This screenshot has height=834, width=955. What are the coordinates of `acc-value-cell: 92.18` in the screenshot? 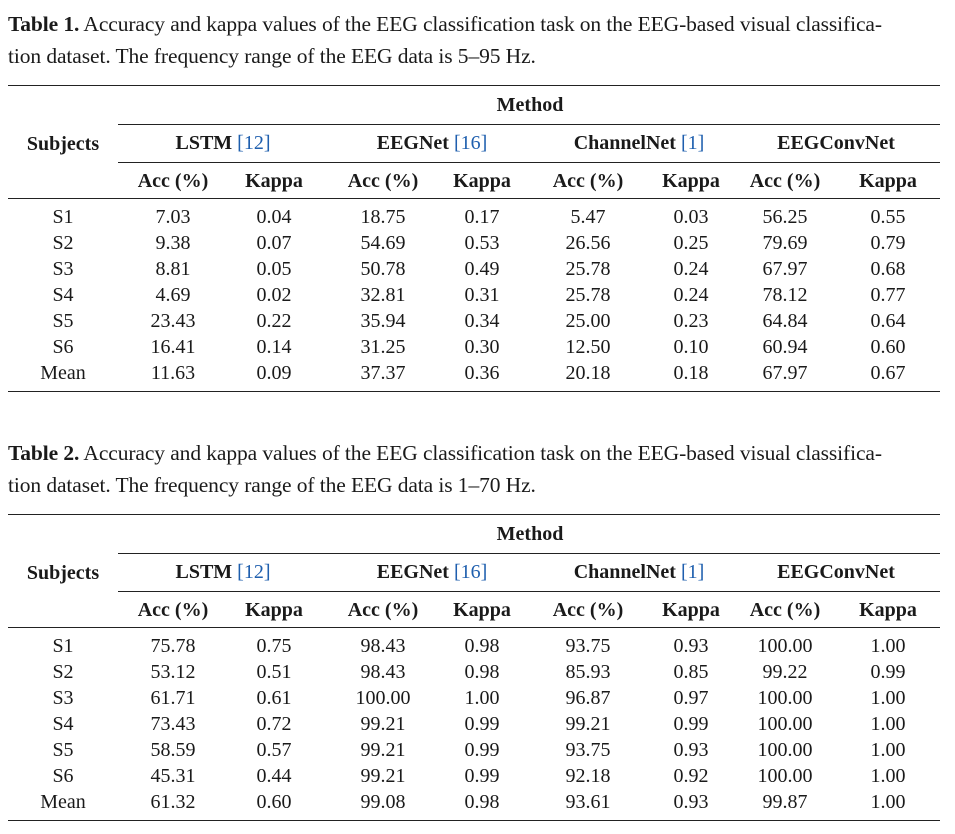 It's located at (588, 776).